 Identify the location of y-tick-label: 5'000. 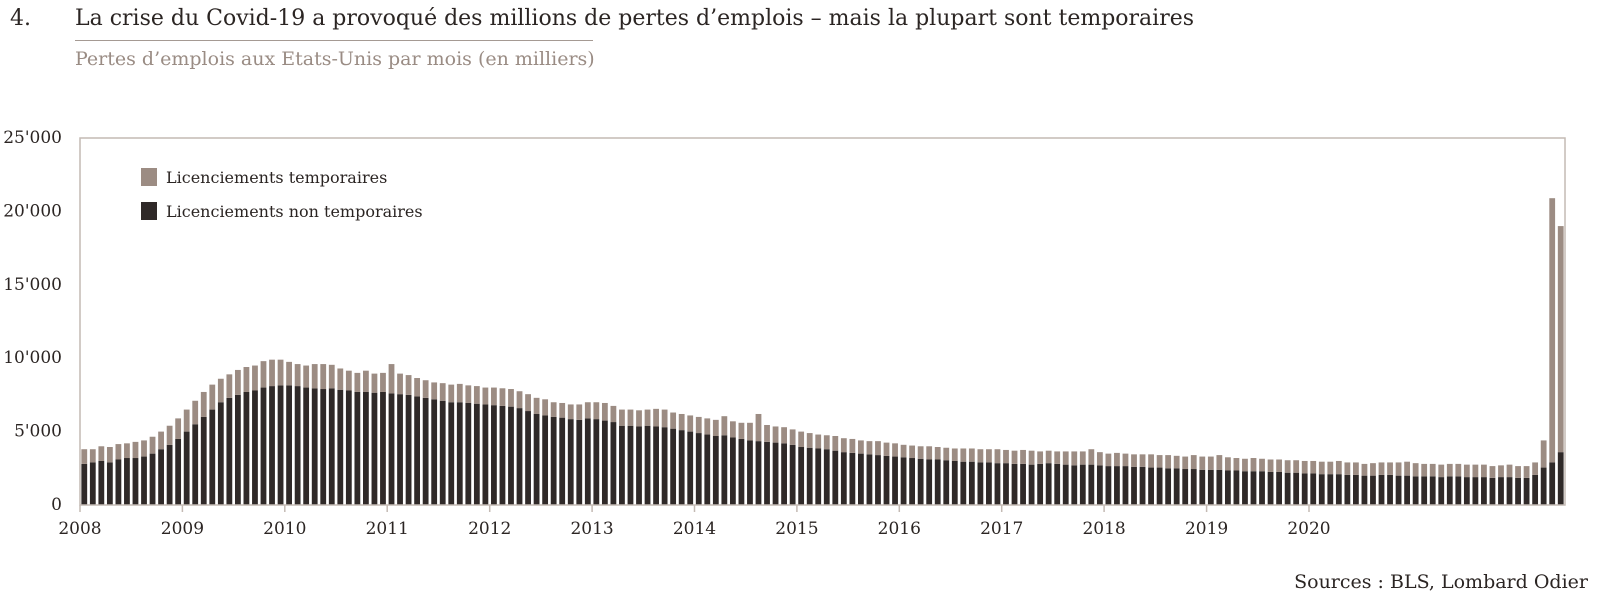
(38, 432).